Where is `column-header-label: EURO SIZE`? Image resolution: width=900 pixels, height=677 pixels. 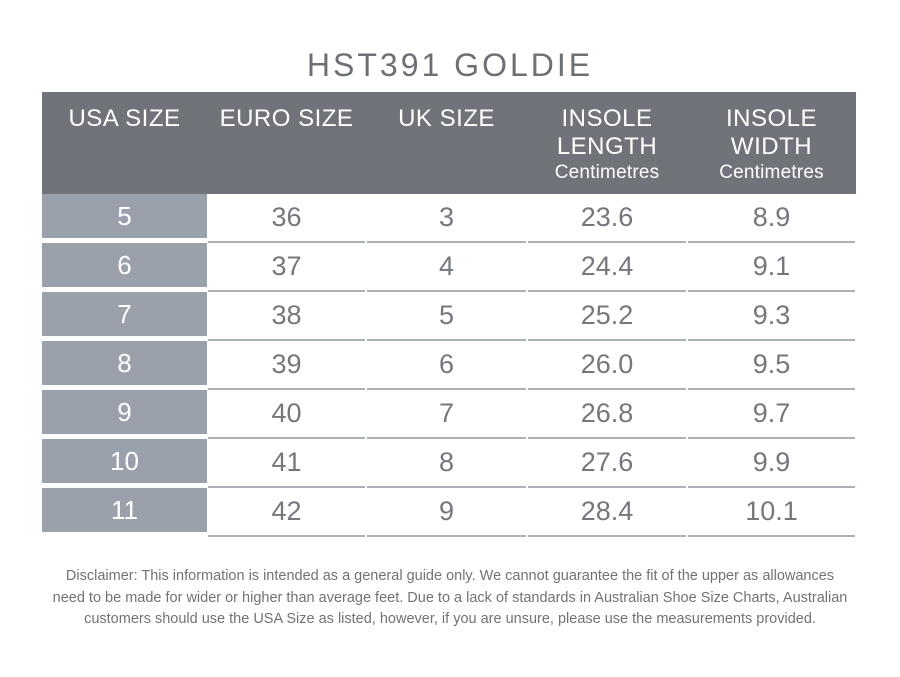
column-header-label: EURO SIZE is located at coordinates (286, 118).